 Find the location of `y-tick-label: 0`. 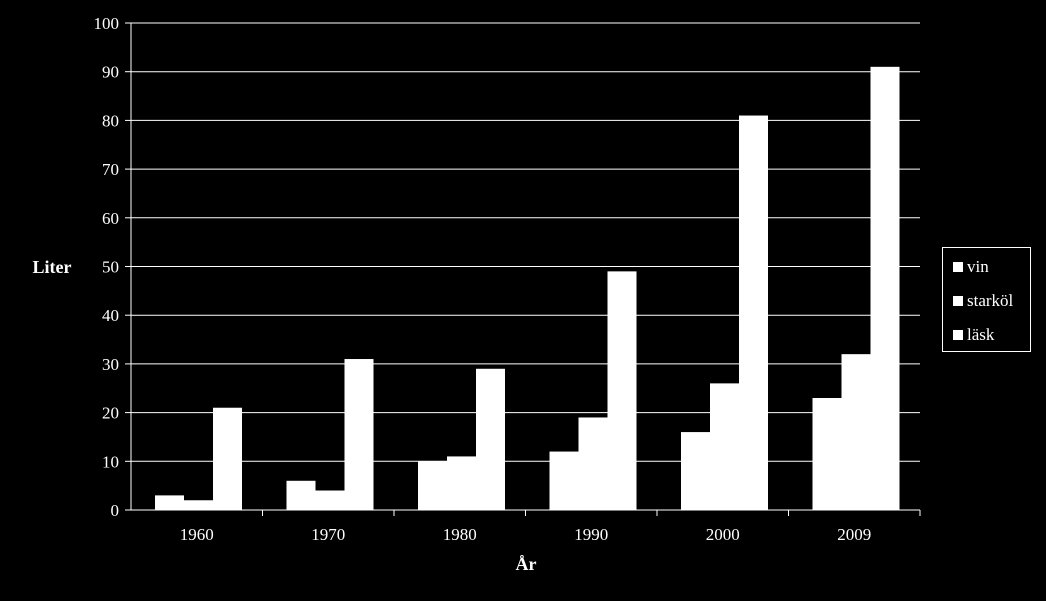

y-tick-label: 0 is located at coordinates (115, 510).